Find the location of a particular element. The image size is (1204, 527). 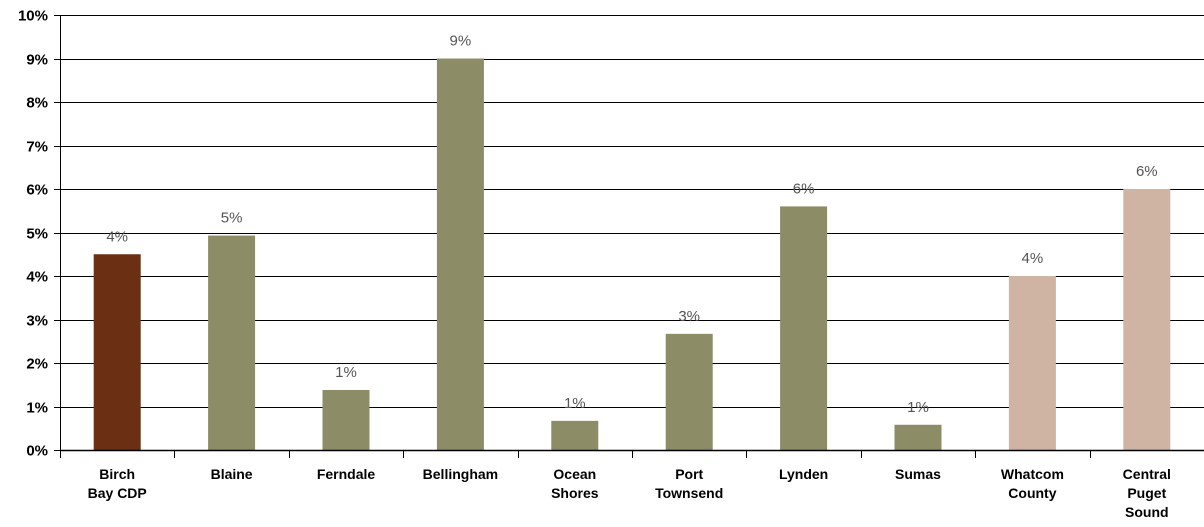

x-tick-label: Central Puget Sound is located at coordinates (1147, 493).